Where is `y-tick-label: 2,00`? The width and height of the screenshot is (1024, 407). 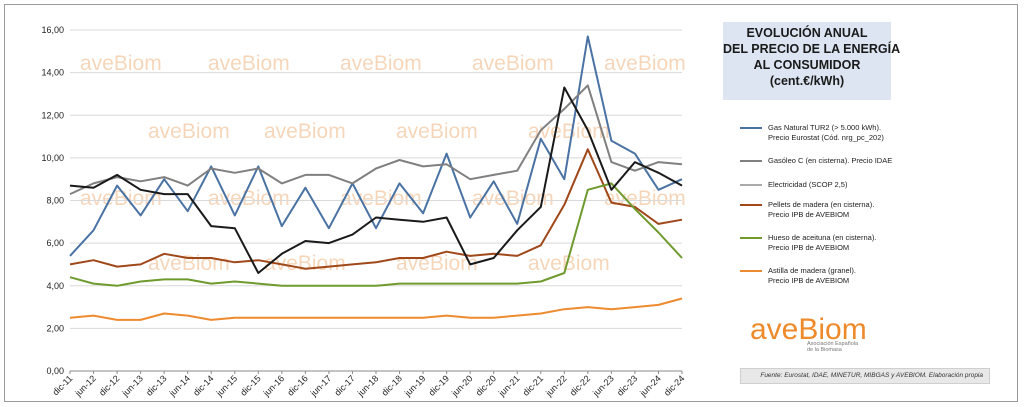
y-tick-label: 2,00 is located at coordinates (55, 328).